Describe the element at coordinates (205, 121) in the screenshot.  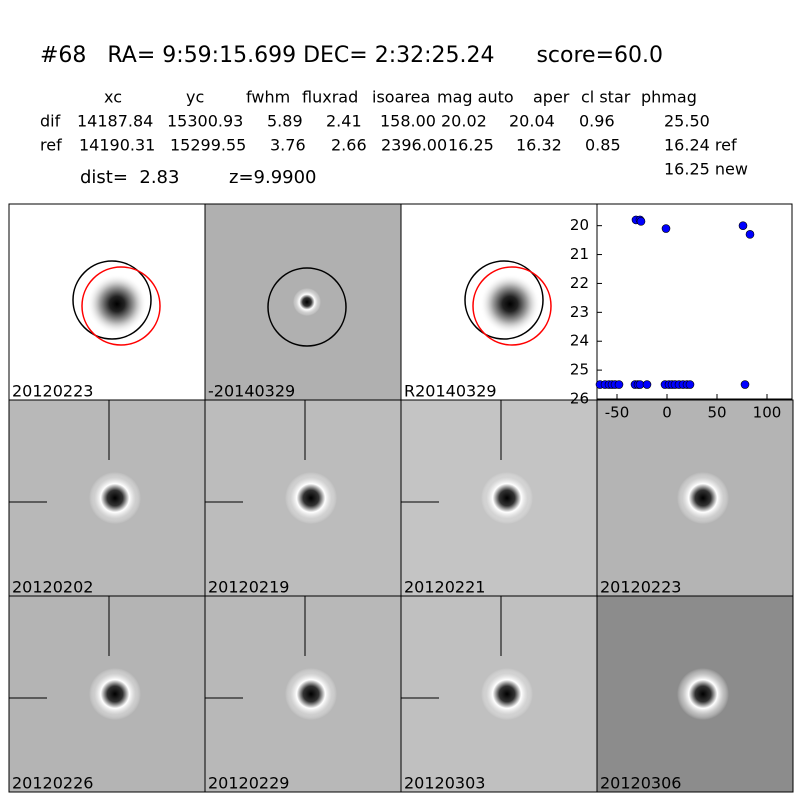
I see `cell: 15300.93` at that location.